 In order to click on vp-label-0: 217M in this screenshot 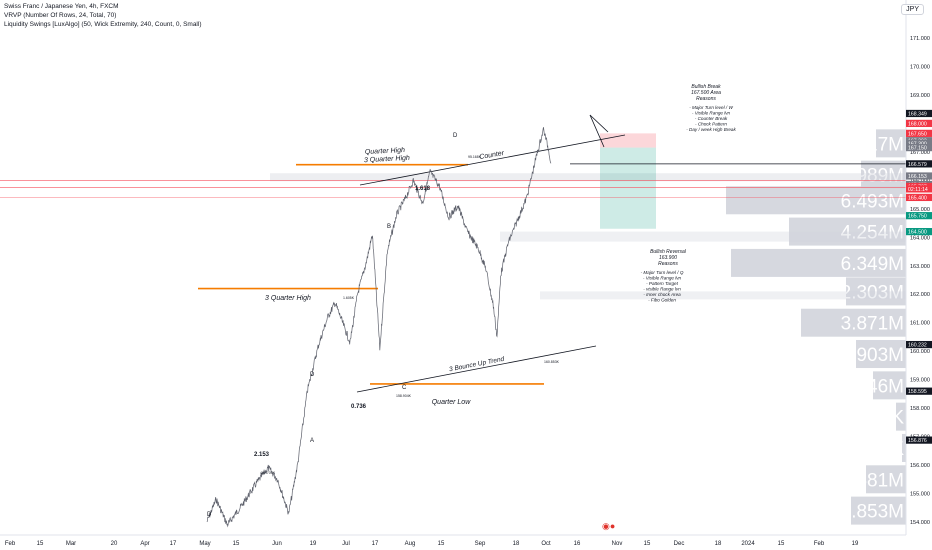, I will do `click(880, 144)`.